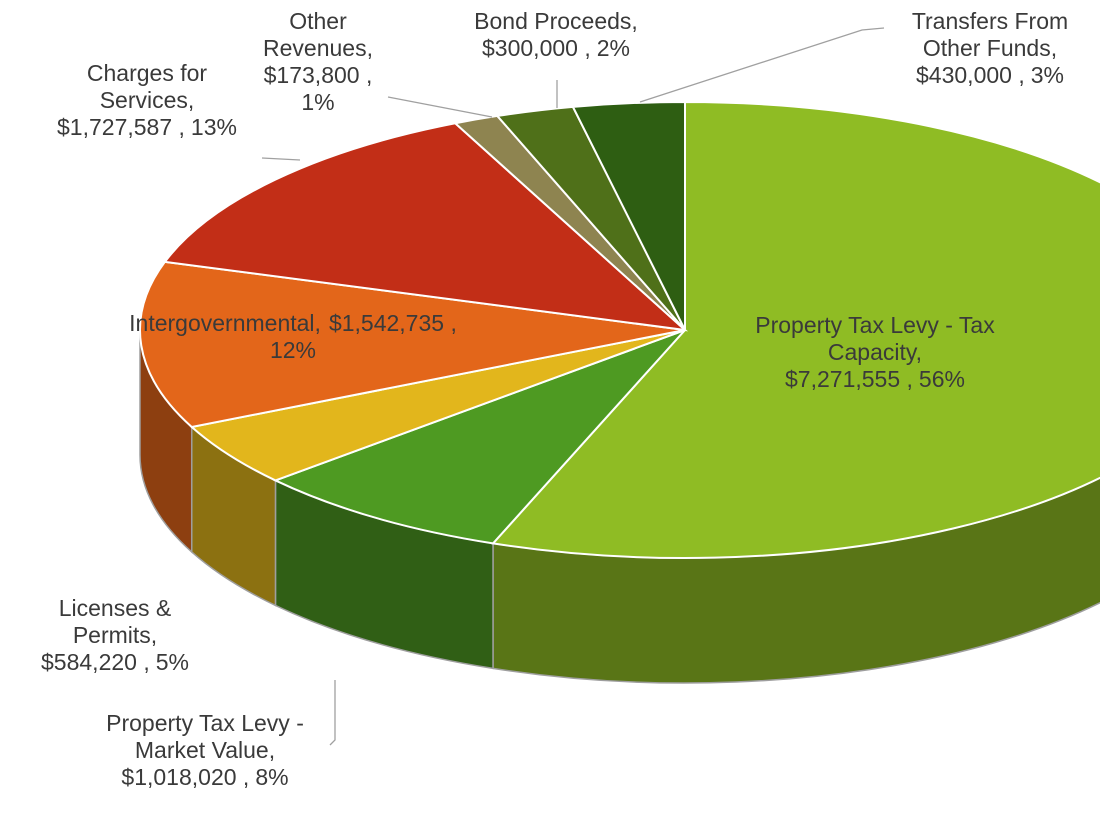  Describe the element at coordinates (115, 621) in the screenshot. I see `label-category: Licenses & Permits,` at that location.